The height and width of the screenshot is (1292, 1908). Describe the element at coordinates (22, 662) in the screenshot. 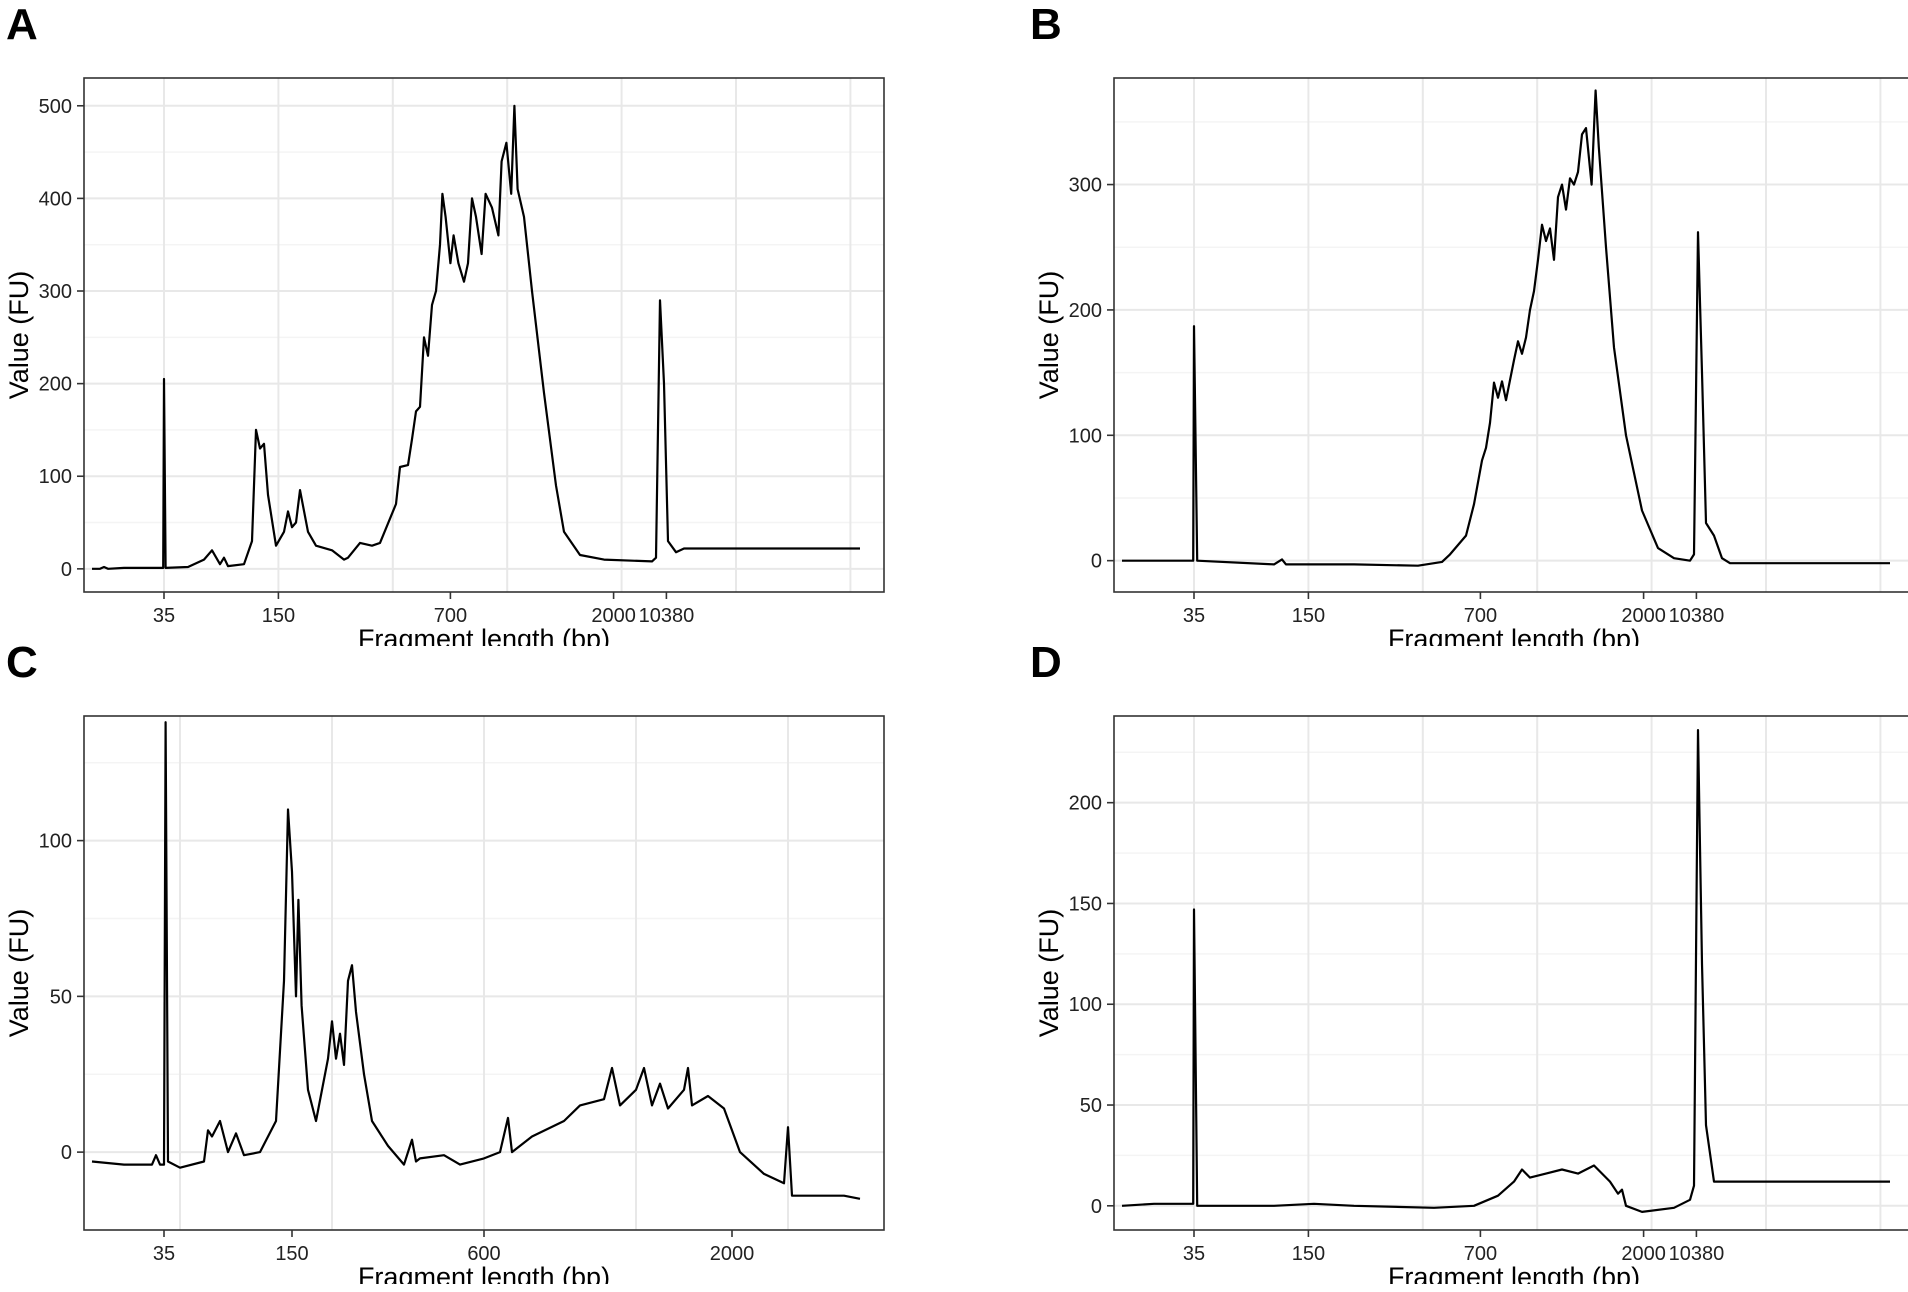

I see `panel-letter-c: C` at that location.